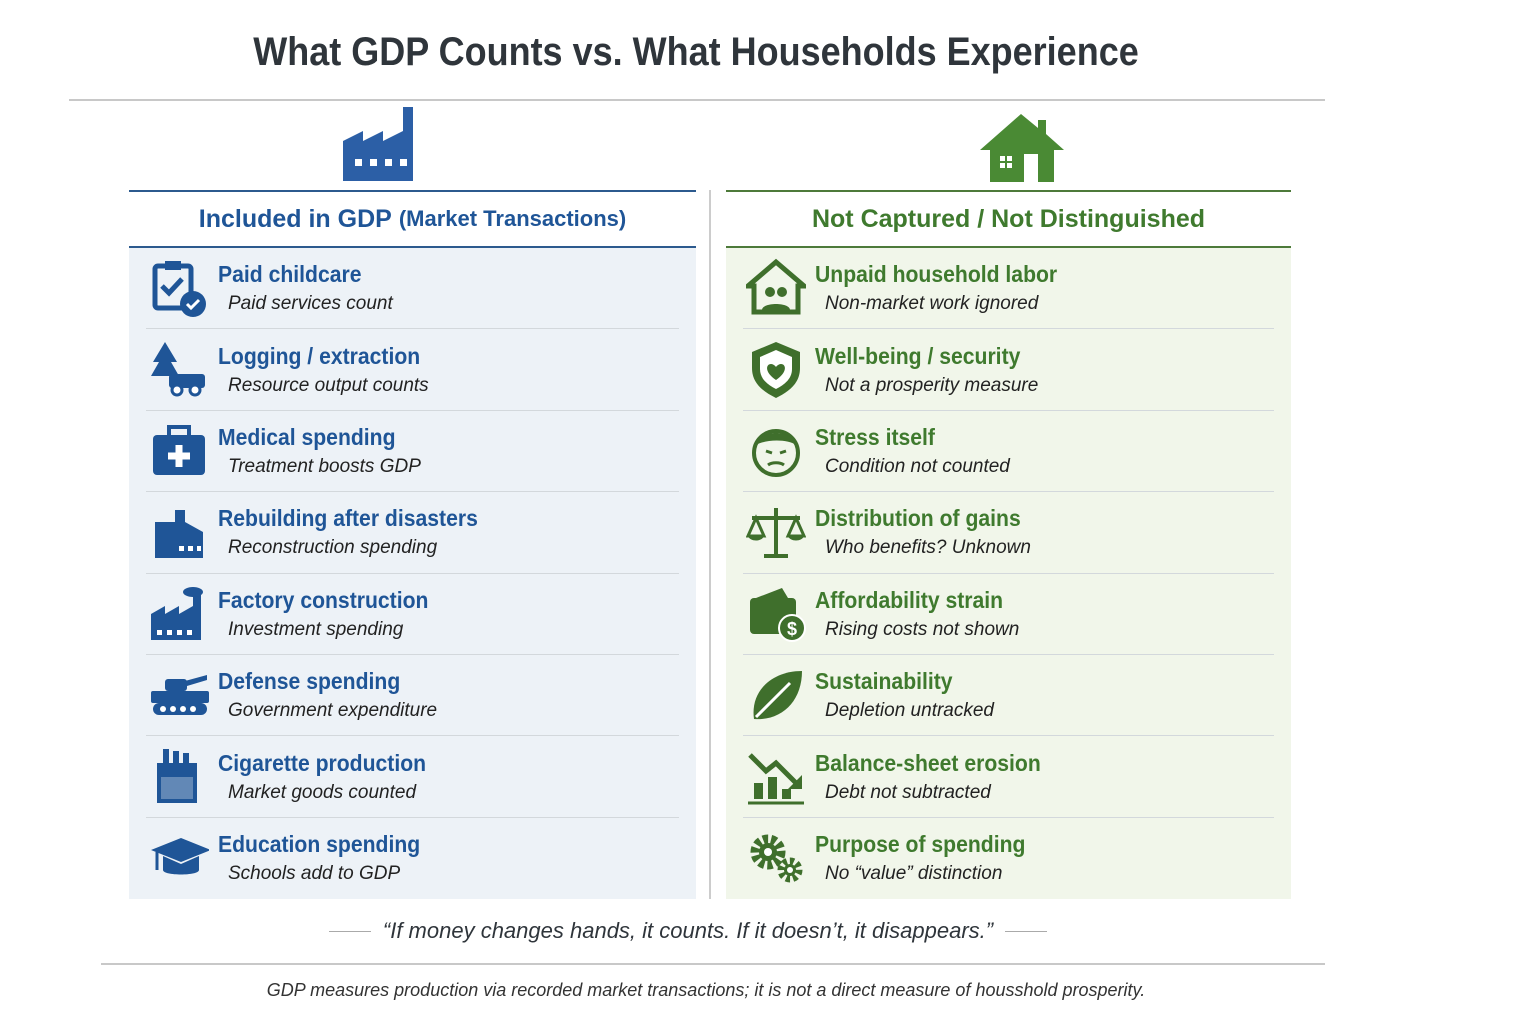 Image resolution: width=1536 pixels, height=1024 pixels. What do you see at coordinates (776, 451) in the screenshot?
I see `stressed-face-icon` at bounding box center [776, 451].